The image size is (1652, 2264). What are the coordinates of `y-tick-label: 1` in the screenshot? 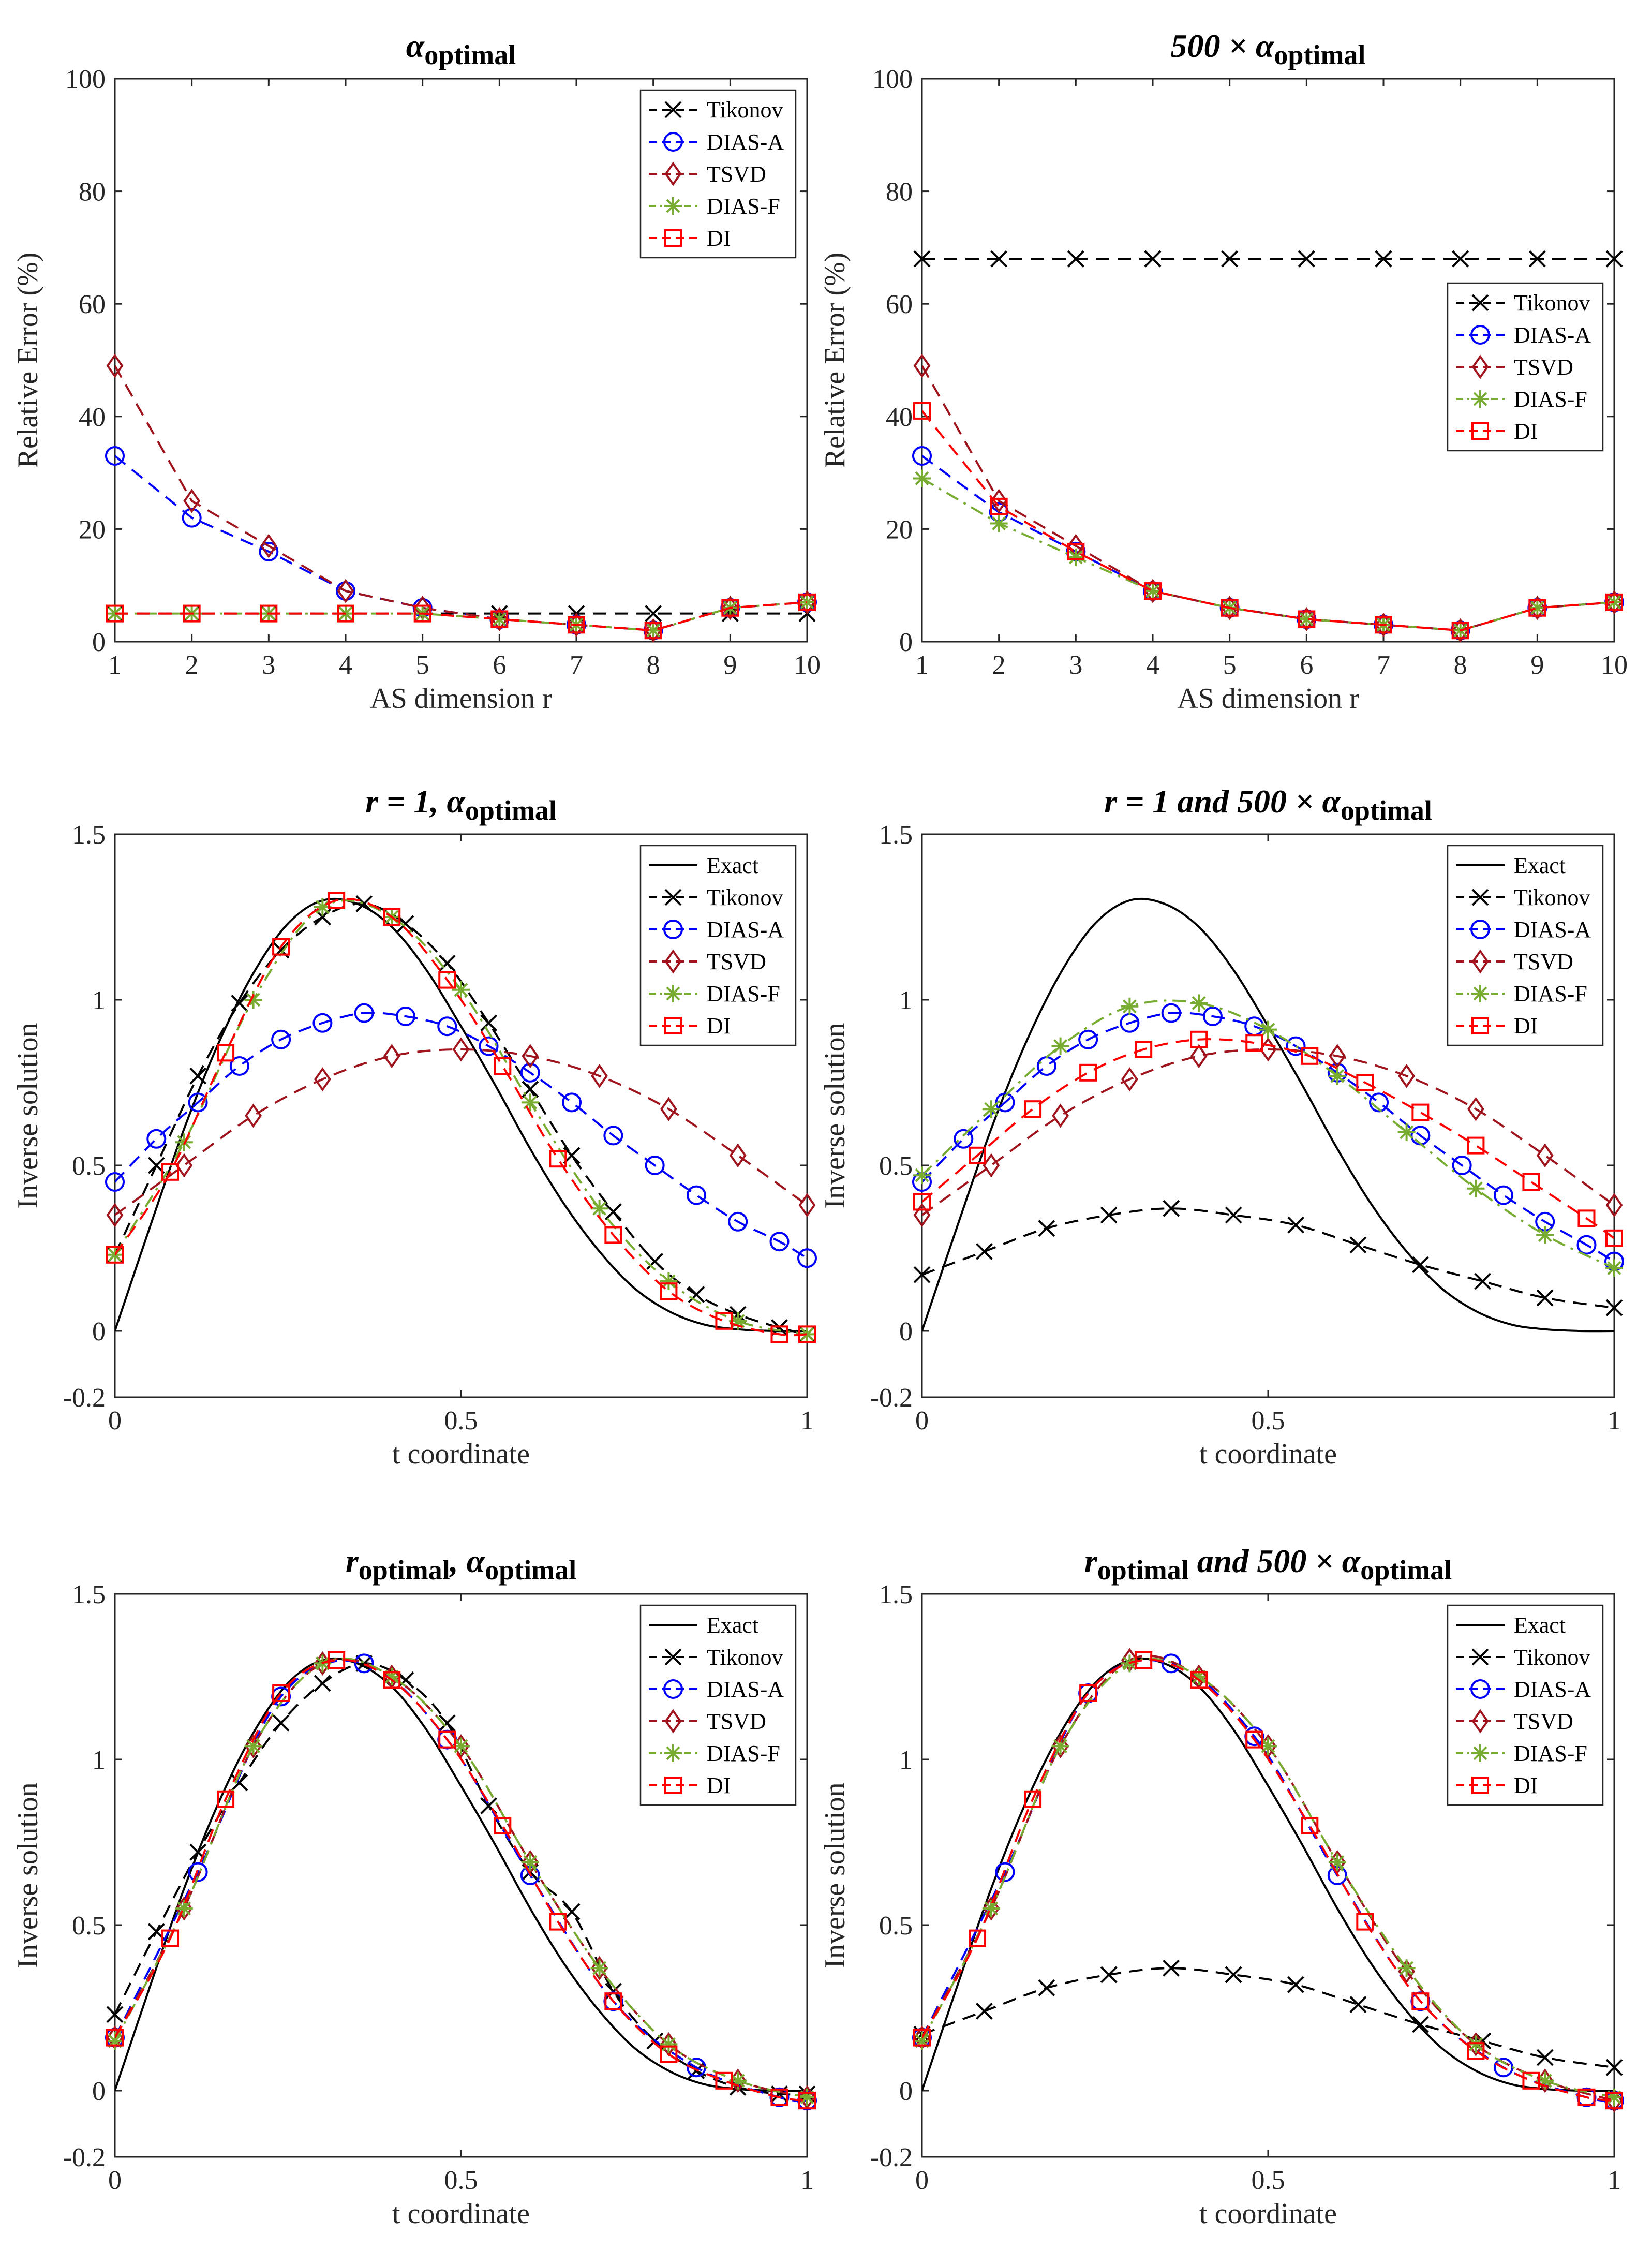 It's located at (906, 1760).